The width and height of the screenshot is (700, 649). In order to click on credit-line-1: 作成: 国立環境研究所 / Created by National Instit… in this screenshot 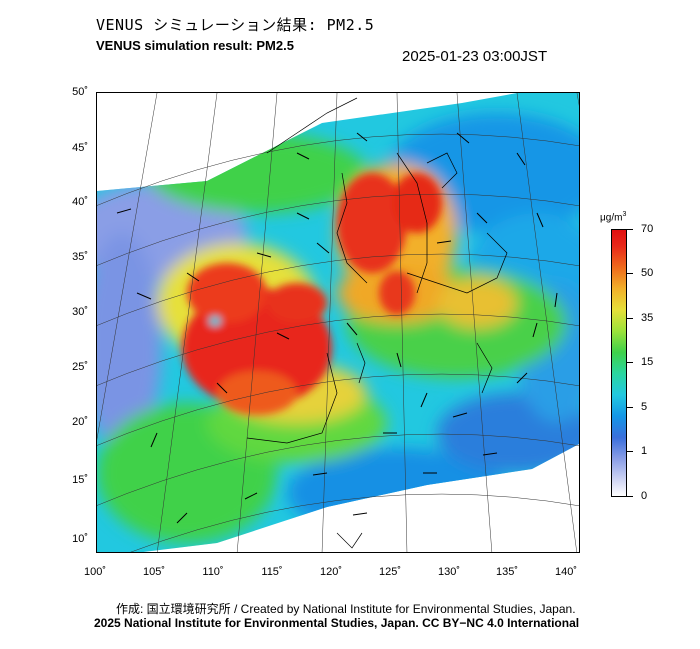, I will do `click(346, 609)`.